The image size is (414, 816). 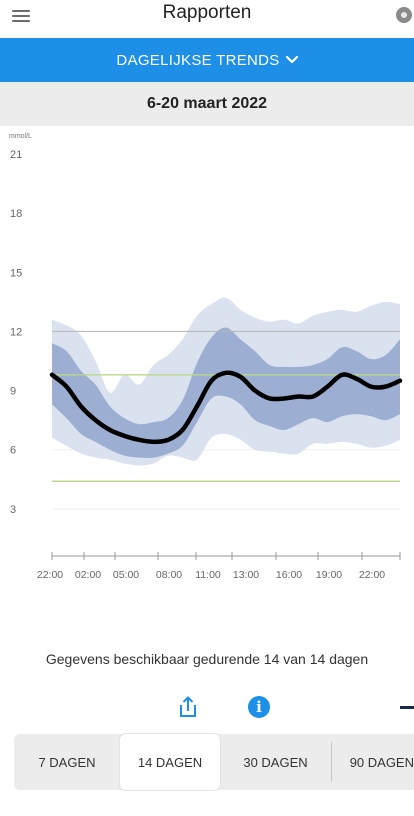 I want to click on report-type-label: DAGELIJKSE TRENDS, so click(x=198, y=60).